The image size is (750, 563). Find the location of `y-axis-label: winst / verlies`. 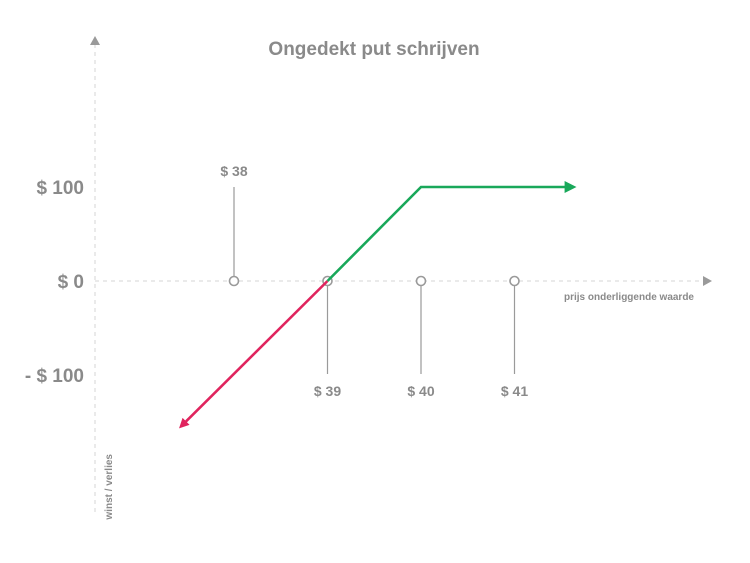

y-axis-label: winst / verlies is located at coordinates (109, 487).